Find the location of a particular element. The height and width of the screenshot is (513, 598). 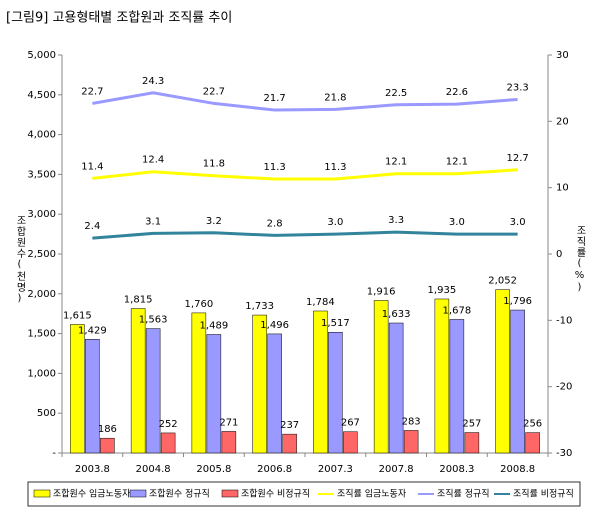

line-label: 3.2 is located at coordinates (214, 221).